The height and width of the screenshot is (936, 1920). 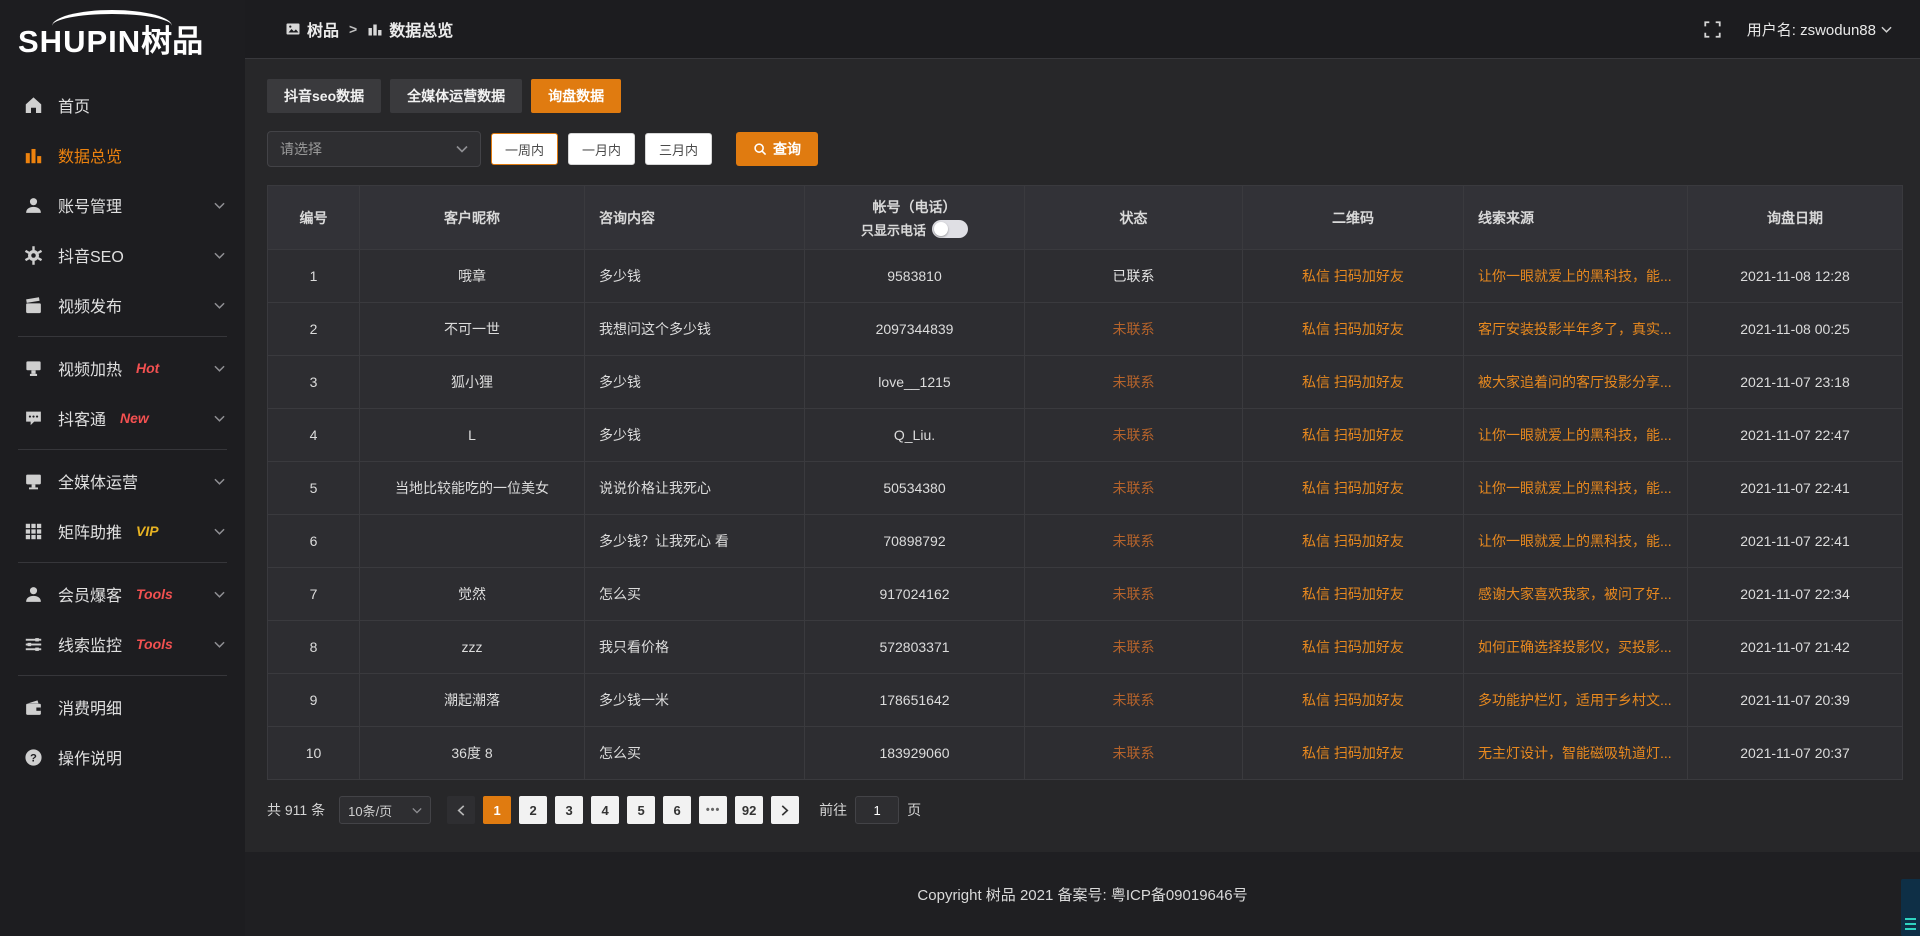 I want to click on sidebar: SHUPIN树品 首页 数据总览 账号管理 抖音SEO 视频发布, so click(x=122, y=468).